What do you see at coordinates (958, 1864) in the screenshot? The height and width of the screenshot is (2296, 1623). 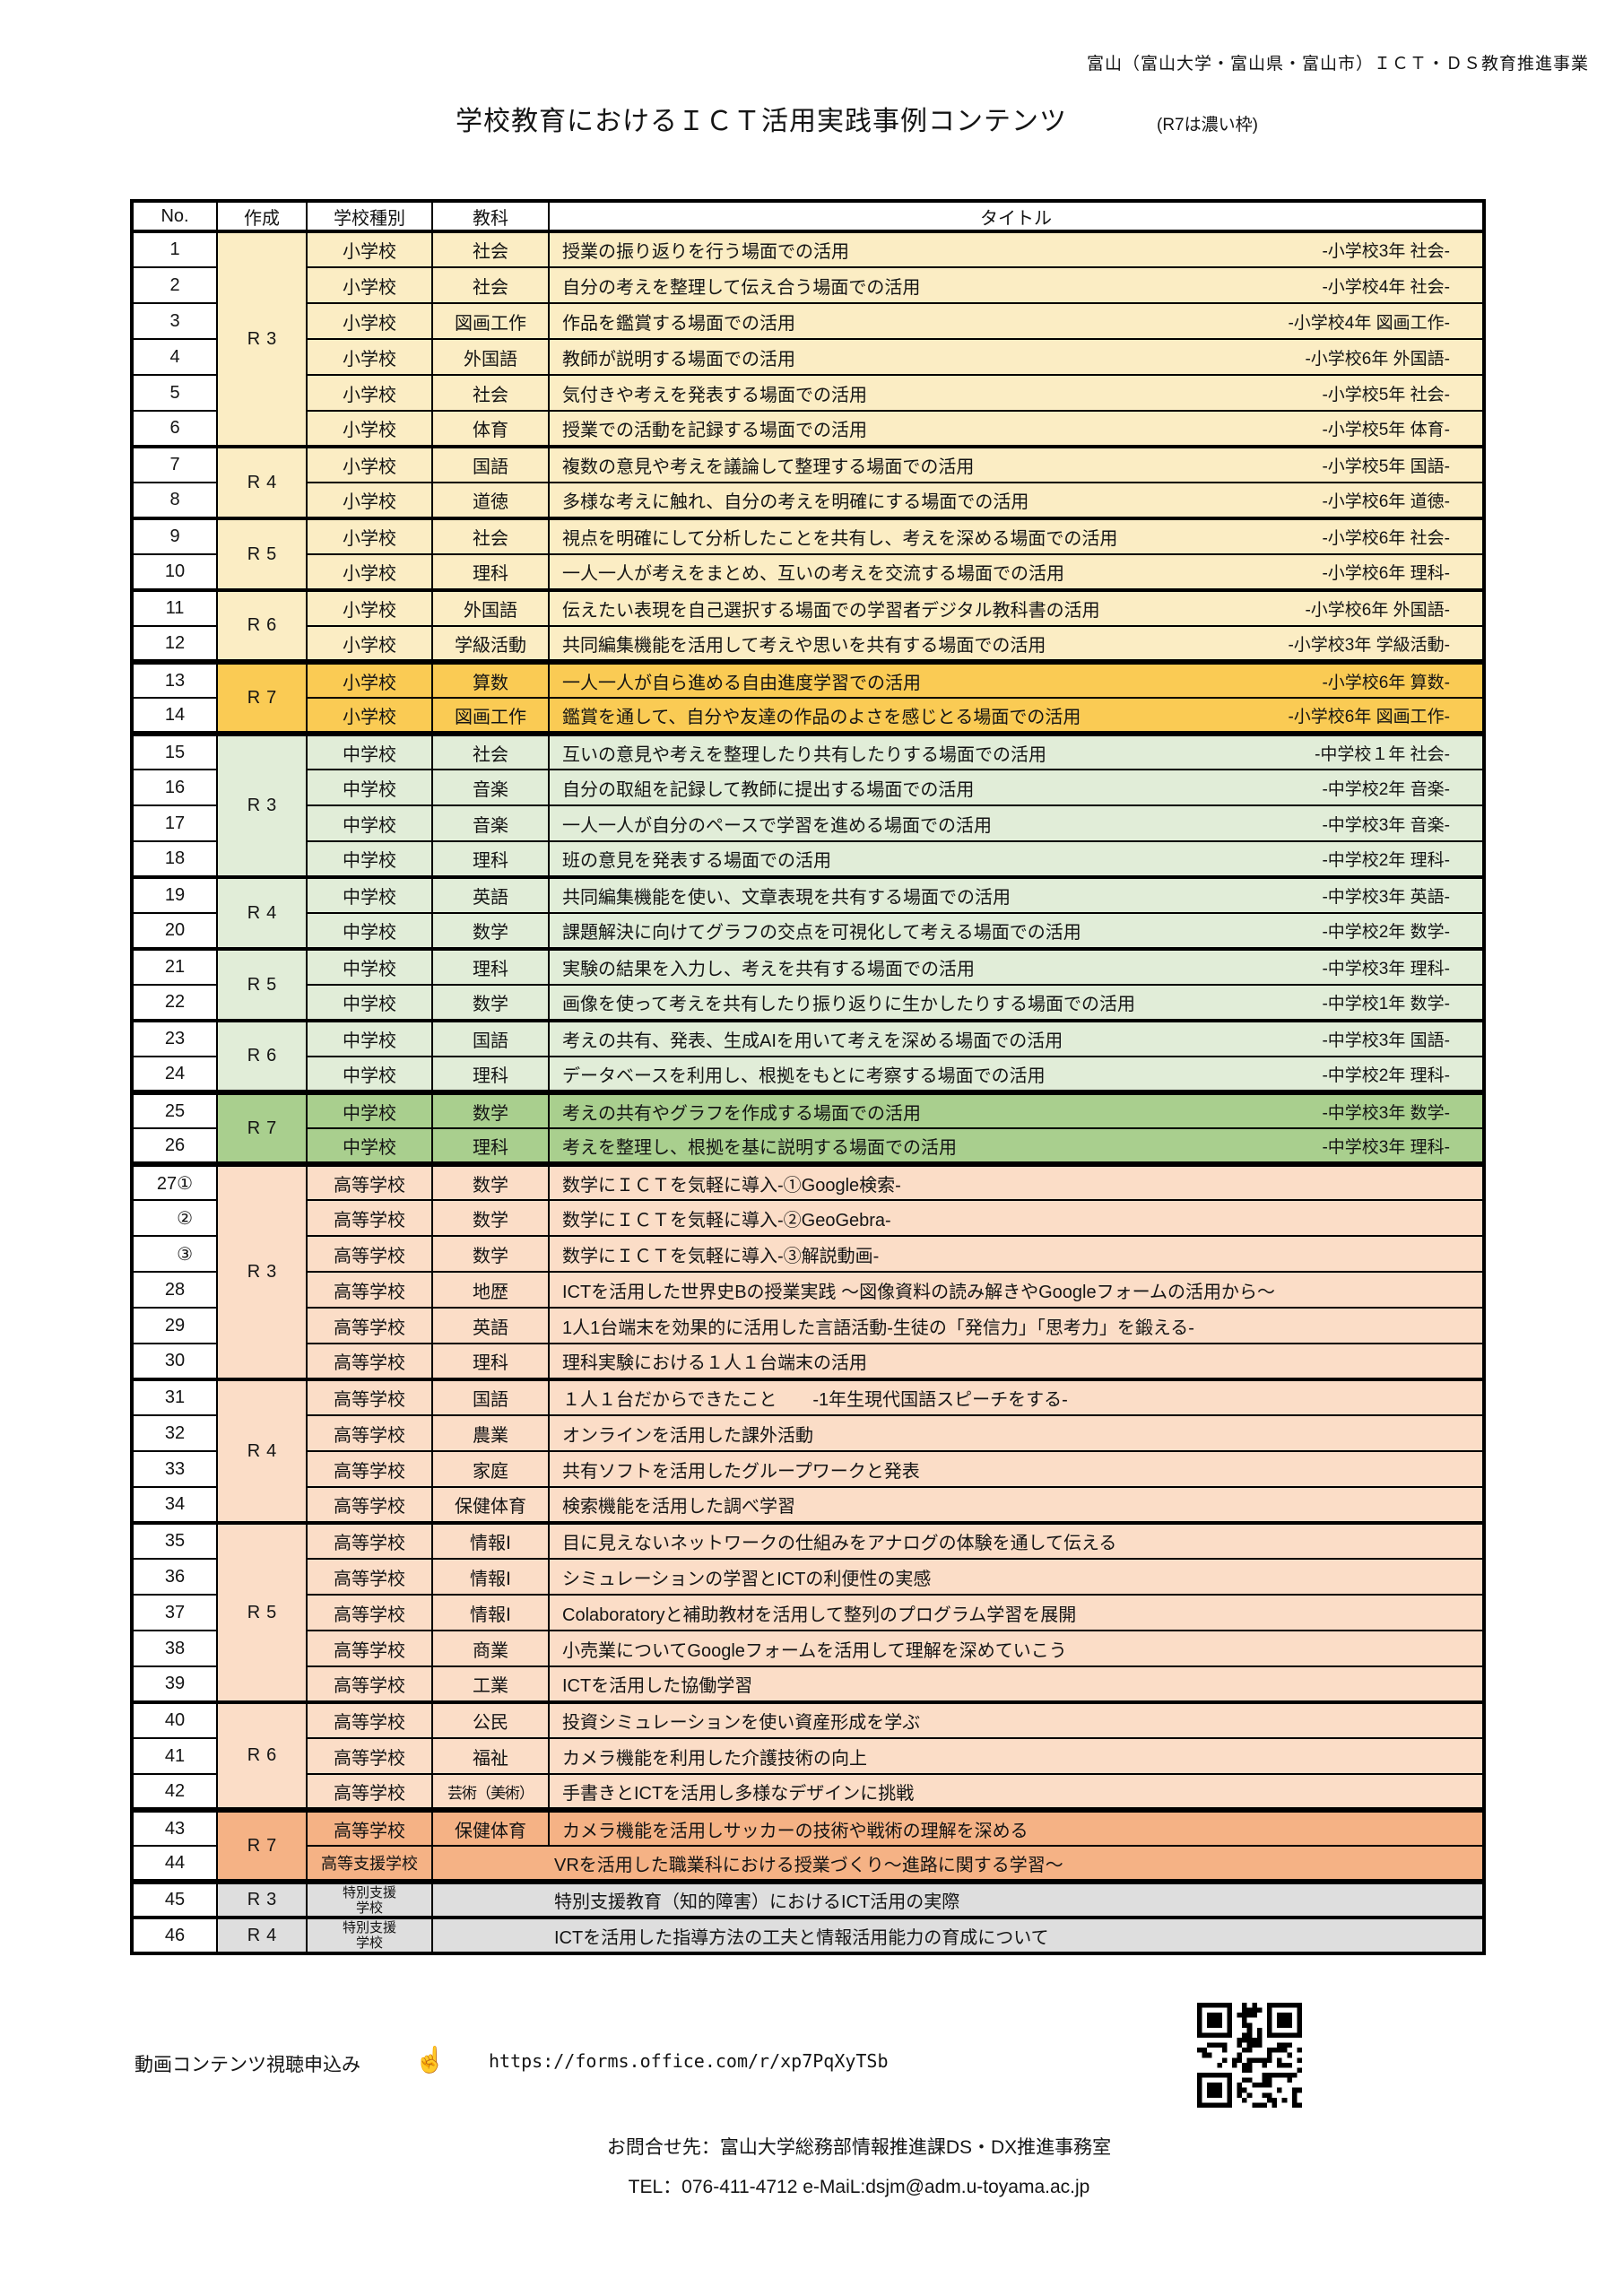 I see `title-cell: VRを活用した職業科における授業づくり～進路に関する学習～` at bounding box center [958, 1864].